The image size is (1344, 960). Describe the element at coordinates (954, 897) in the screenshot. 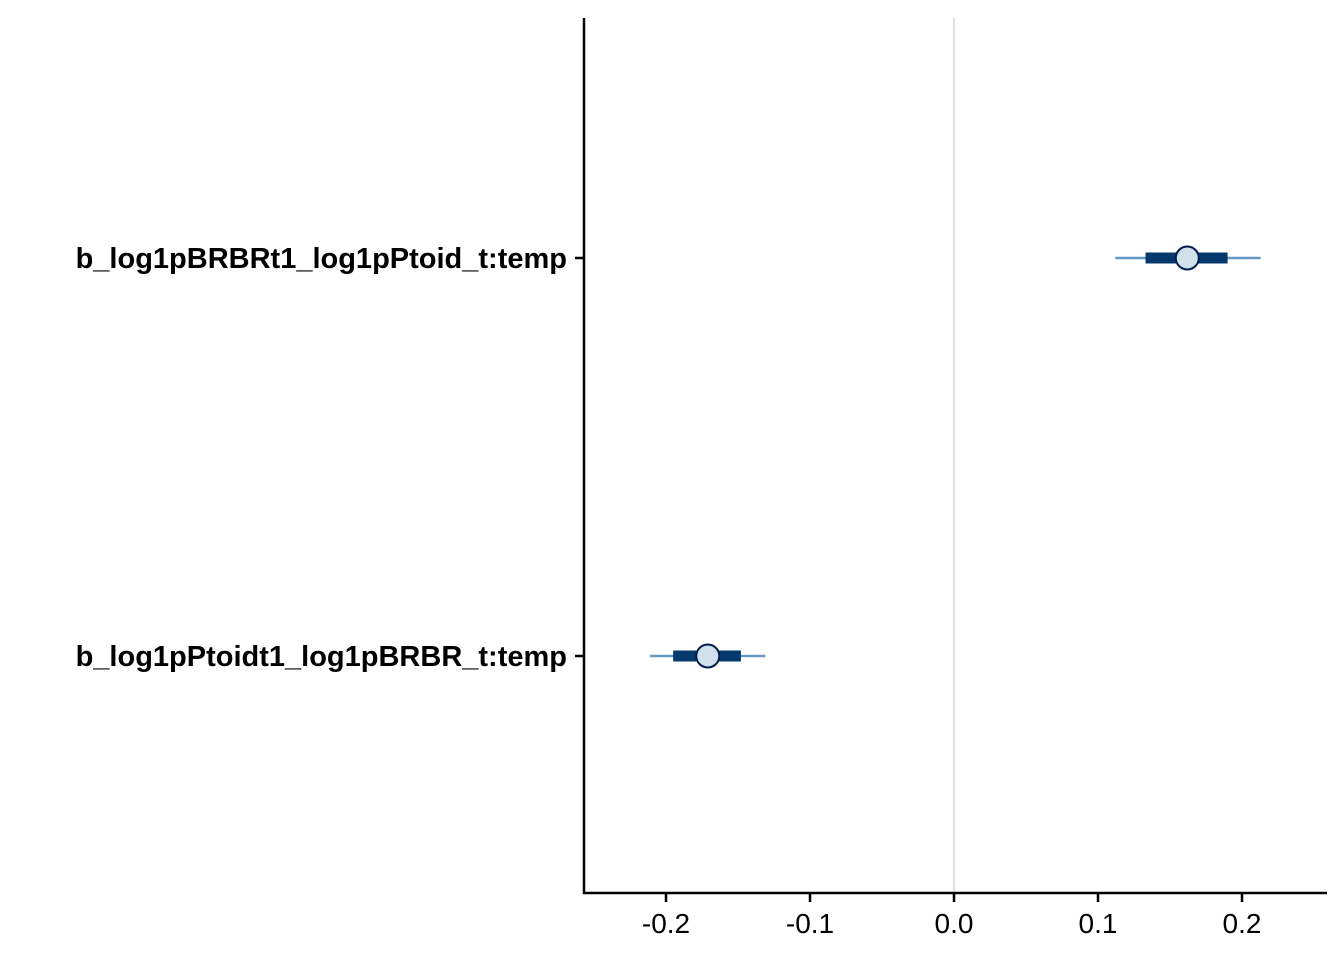

I see `x-axis-ticks` at that location.